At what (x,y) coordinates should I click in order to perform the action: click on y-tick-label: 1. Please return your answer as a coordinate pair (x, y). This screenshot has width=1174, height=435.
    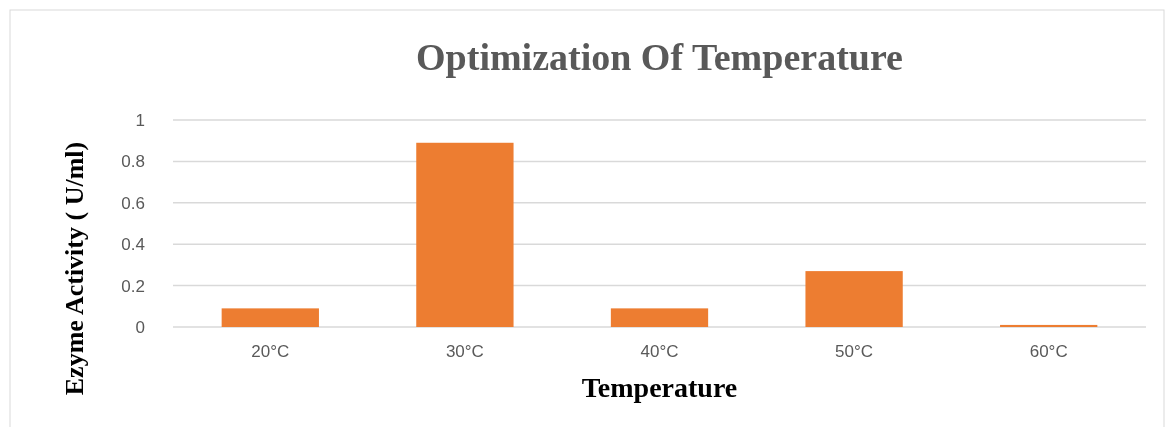
    Looking at the image, I should click on (140, 120).